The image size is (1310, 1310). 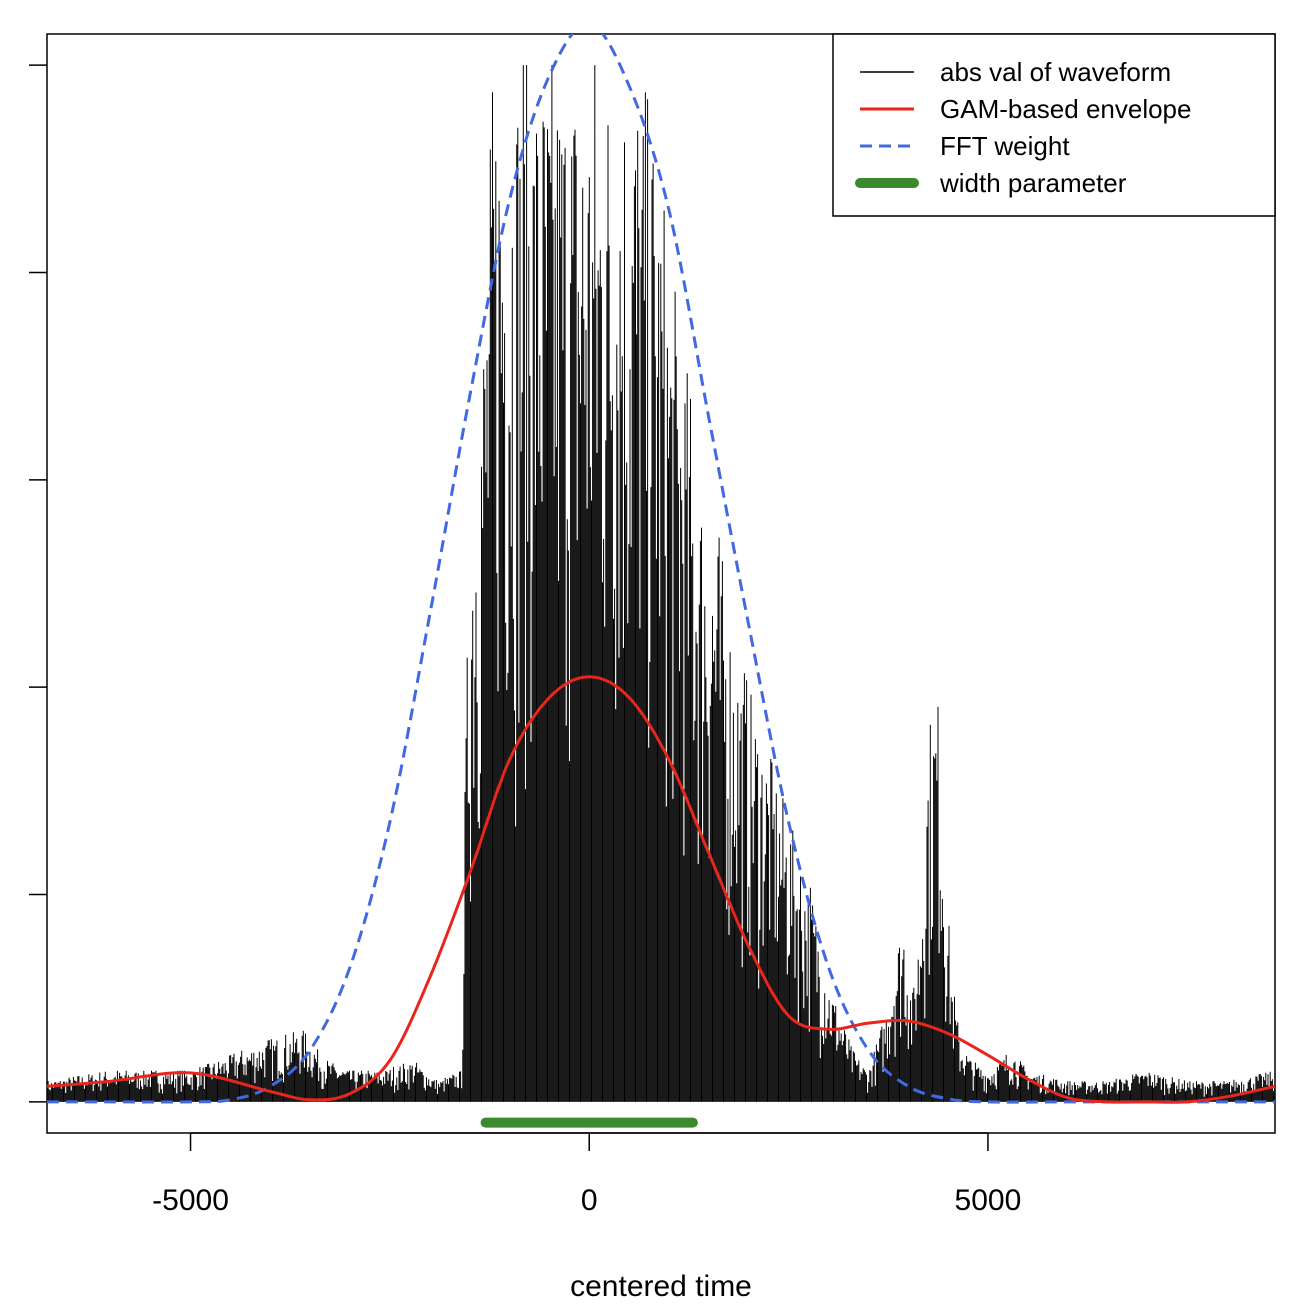 I want to click on x-axis: -5000 0 5000, so click(x=587, y=1174).